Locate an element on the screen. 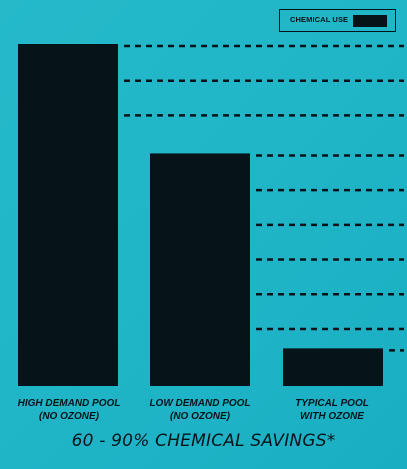 Image resolution: width=407 pixels, height=469 pixels. chart-caption: 60 - 90% CHEMICAL SAVINGS* is located at coordinates (203, 441).